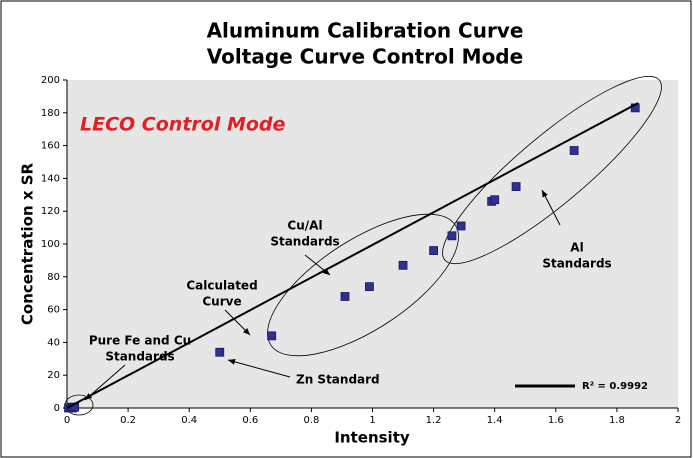 The height and width of the screenshot is (458, 693). I want to click on y-tick-label: 100, so click(50, 244).